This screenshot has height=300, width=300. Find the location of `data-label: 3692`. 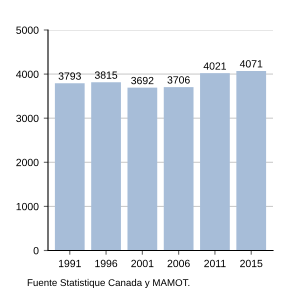

data-label: 3692 is located at coordinates (142, 80).